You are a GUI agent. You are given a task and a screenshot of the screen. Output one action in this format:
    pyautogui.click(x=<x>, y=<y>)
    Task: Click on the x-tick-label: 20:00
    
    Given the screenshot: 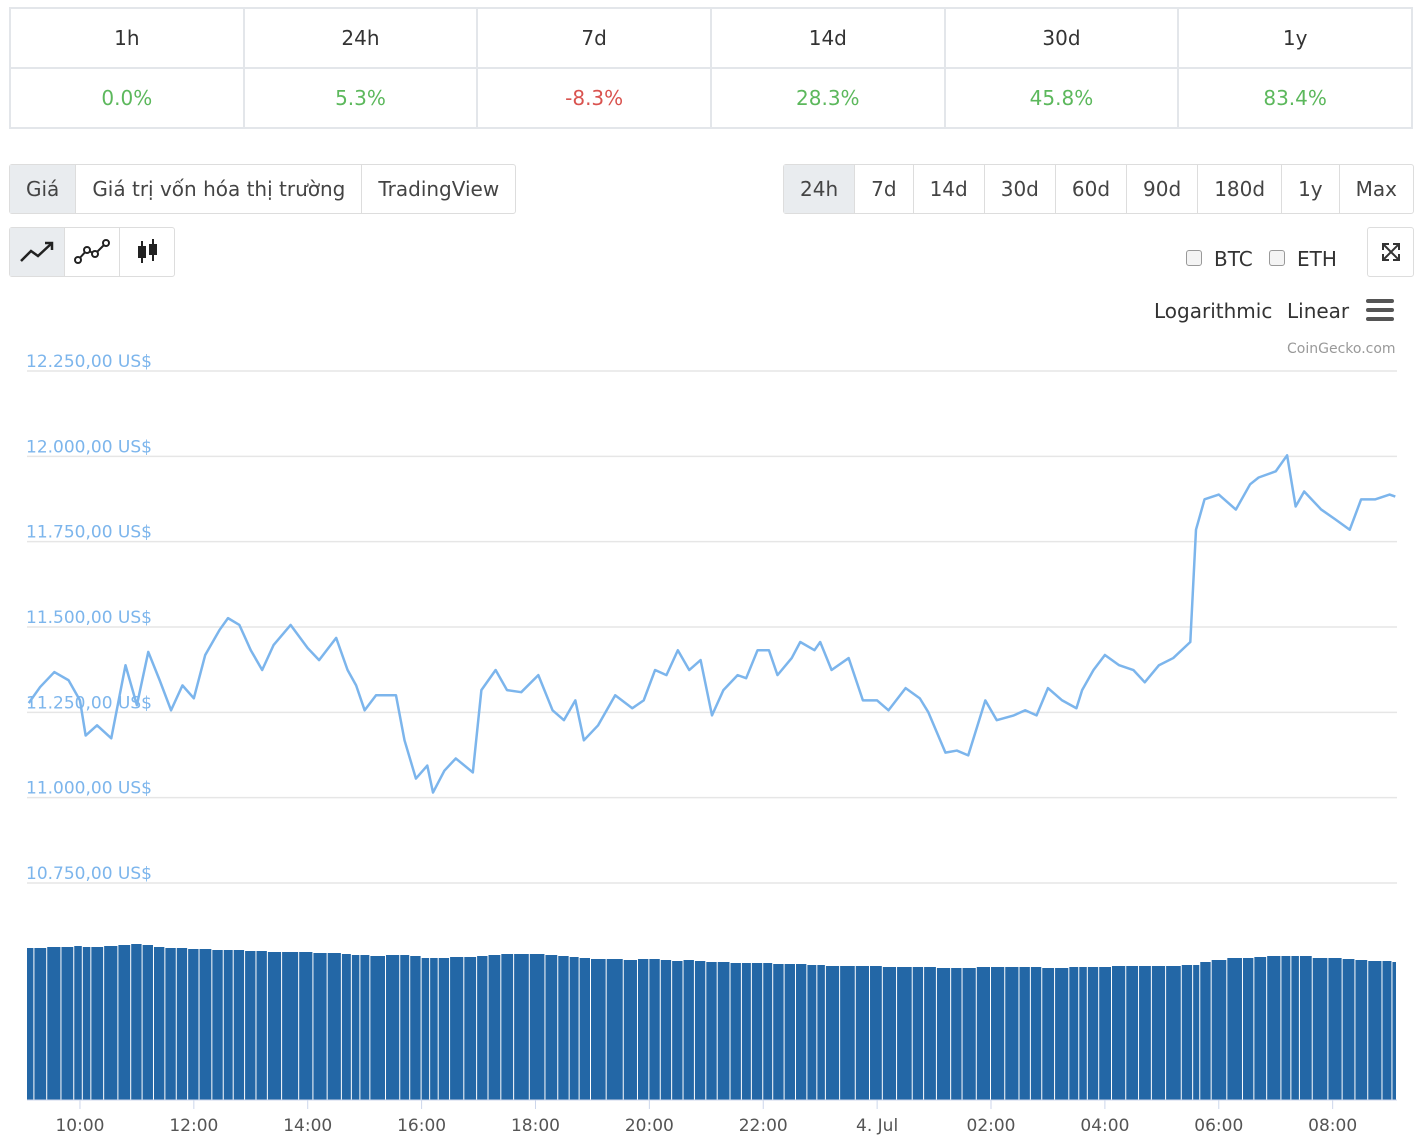 What is the action you would take?
    pyautogui.click(x=649, y=1126)
    